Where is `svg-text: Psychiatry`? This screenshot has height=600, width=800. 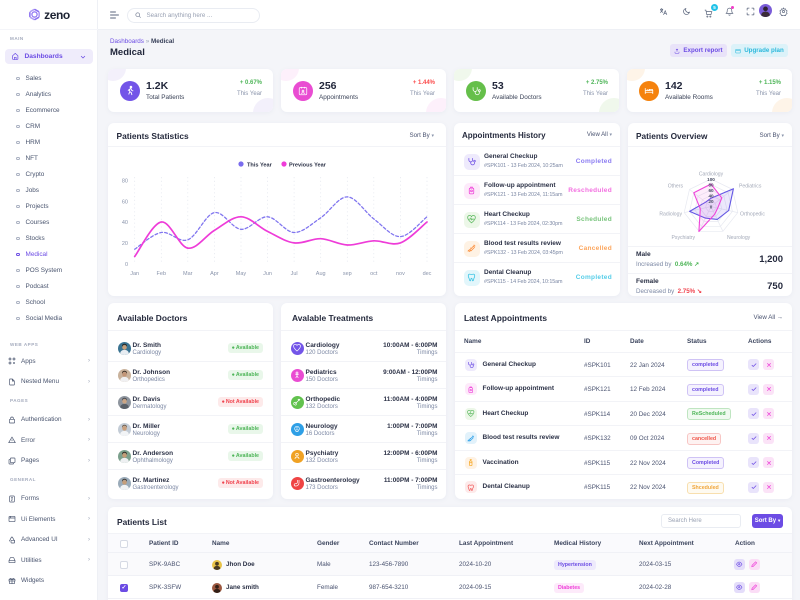
svg-text: Psychiatry is located at coordinates (684, 238).